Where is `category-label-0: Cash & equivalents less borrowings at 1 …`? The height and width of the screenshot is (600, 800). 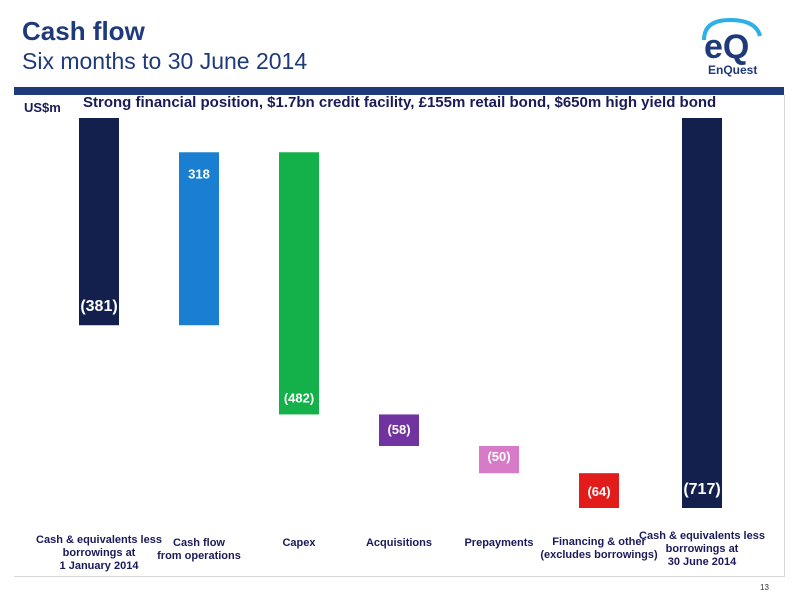 category-label-0: Cash & equivalents less borrowings at 1 … is located at coordinates (99, 553).